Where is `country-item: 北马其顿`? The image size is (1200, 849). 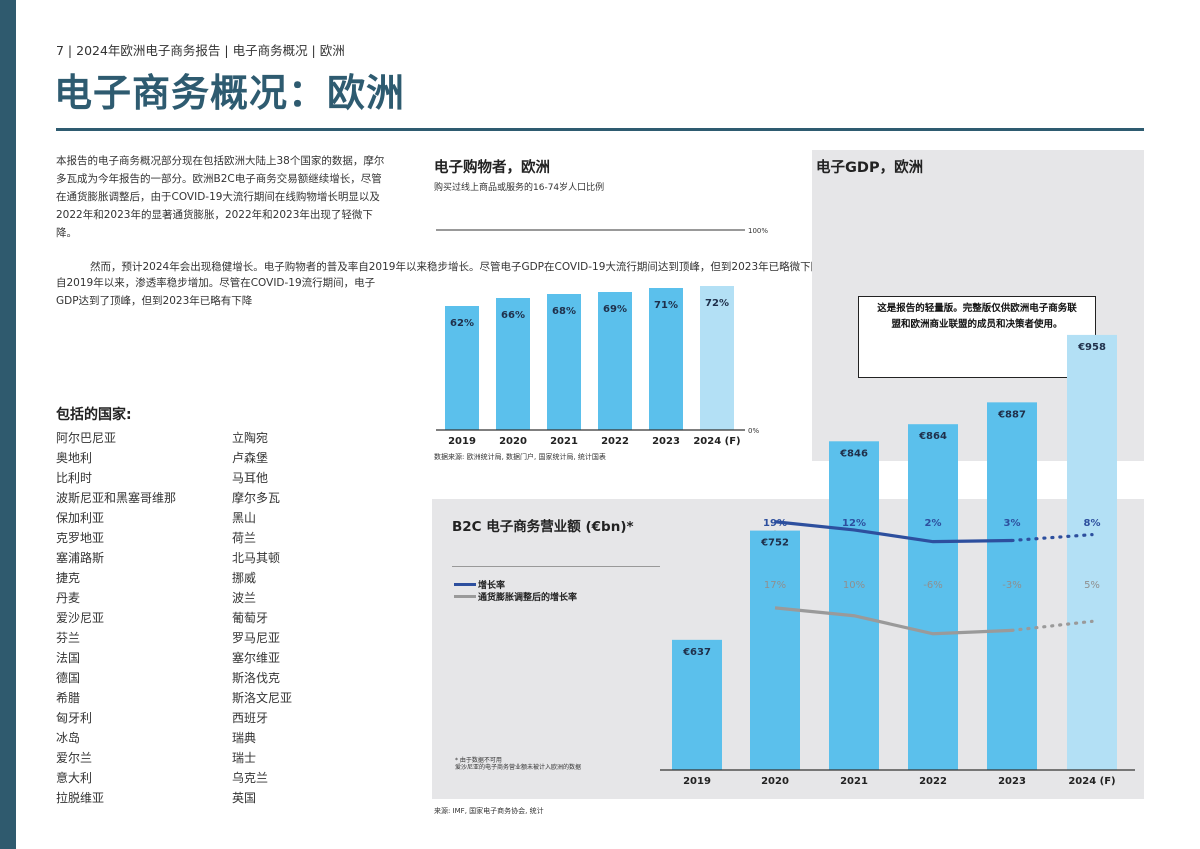 country-item: 北马其顿 is located at coordinates (256, 558).